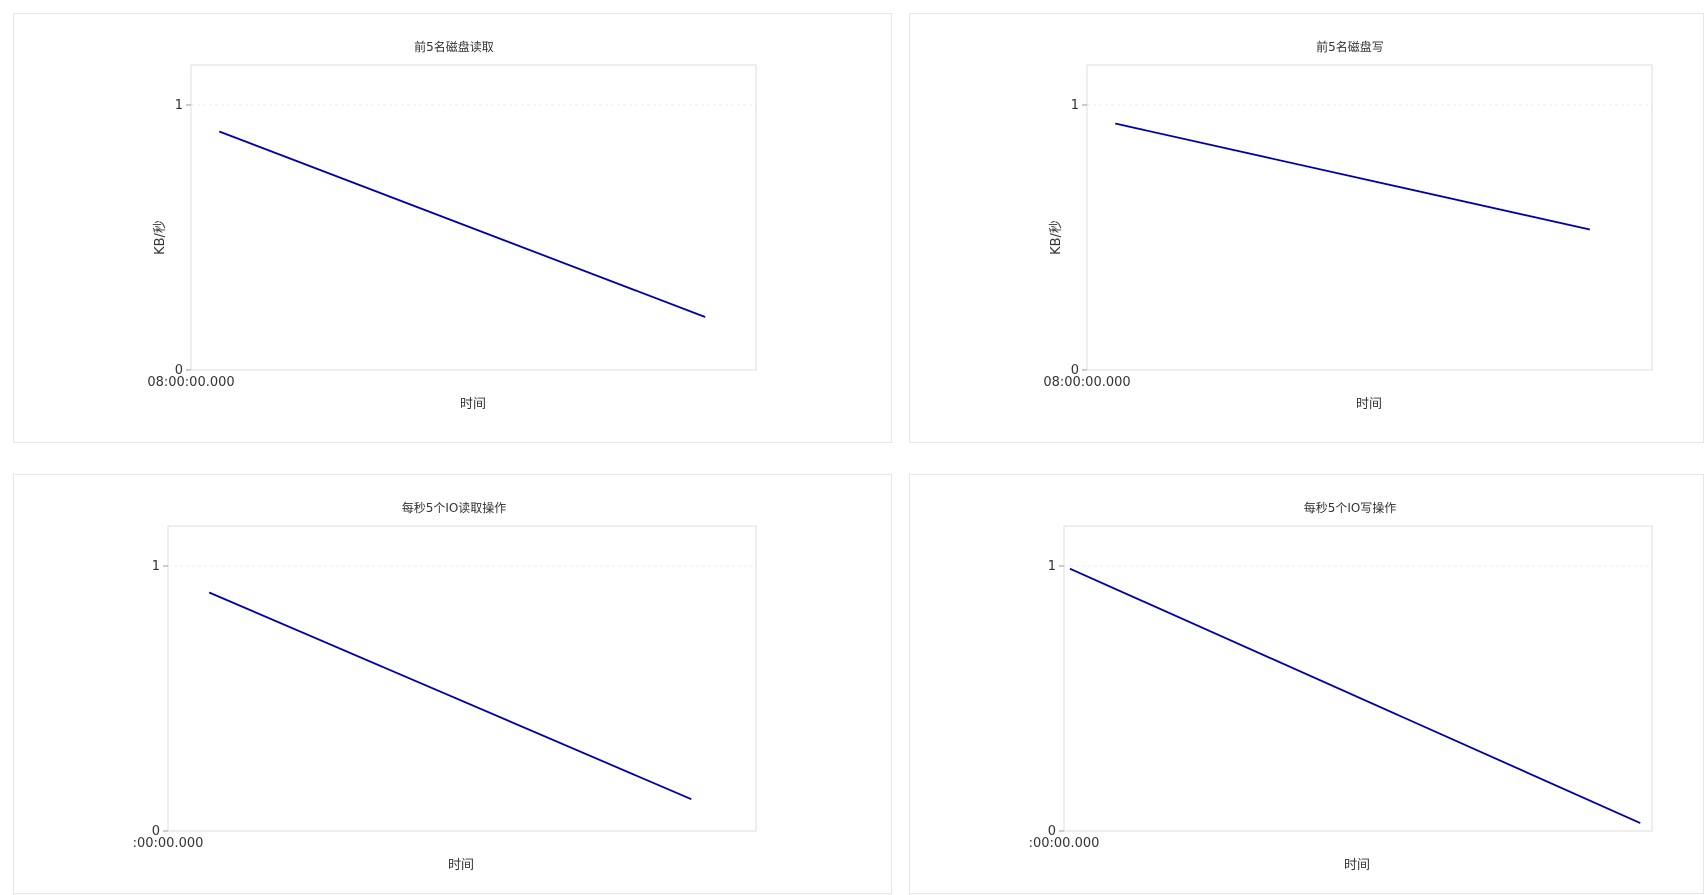 Image resolution: width=1704 pixels, height=895 pixels. Describe the element at coordinates (1350, 507) in the screenshot. I see `chart-title: 每秒5个IO写操作` at that location.